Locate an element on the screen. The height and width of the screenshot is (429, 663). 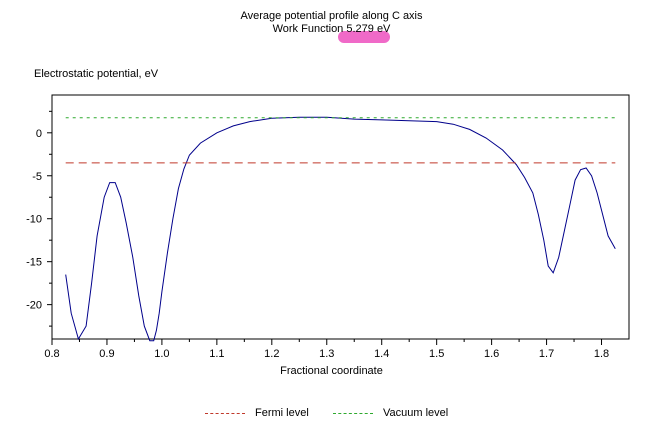
legend-item-vacuum: Vacuum level is located at coordinates (390, 413).